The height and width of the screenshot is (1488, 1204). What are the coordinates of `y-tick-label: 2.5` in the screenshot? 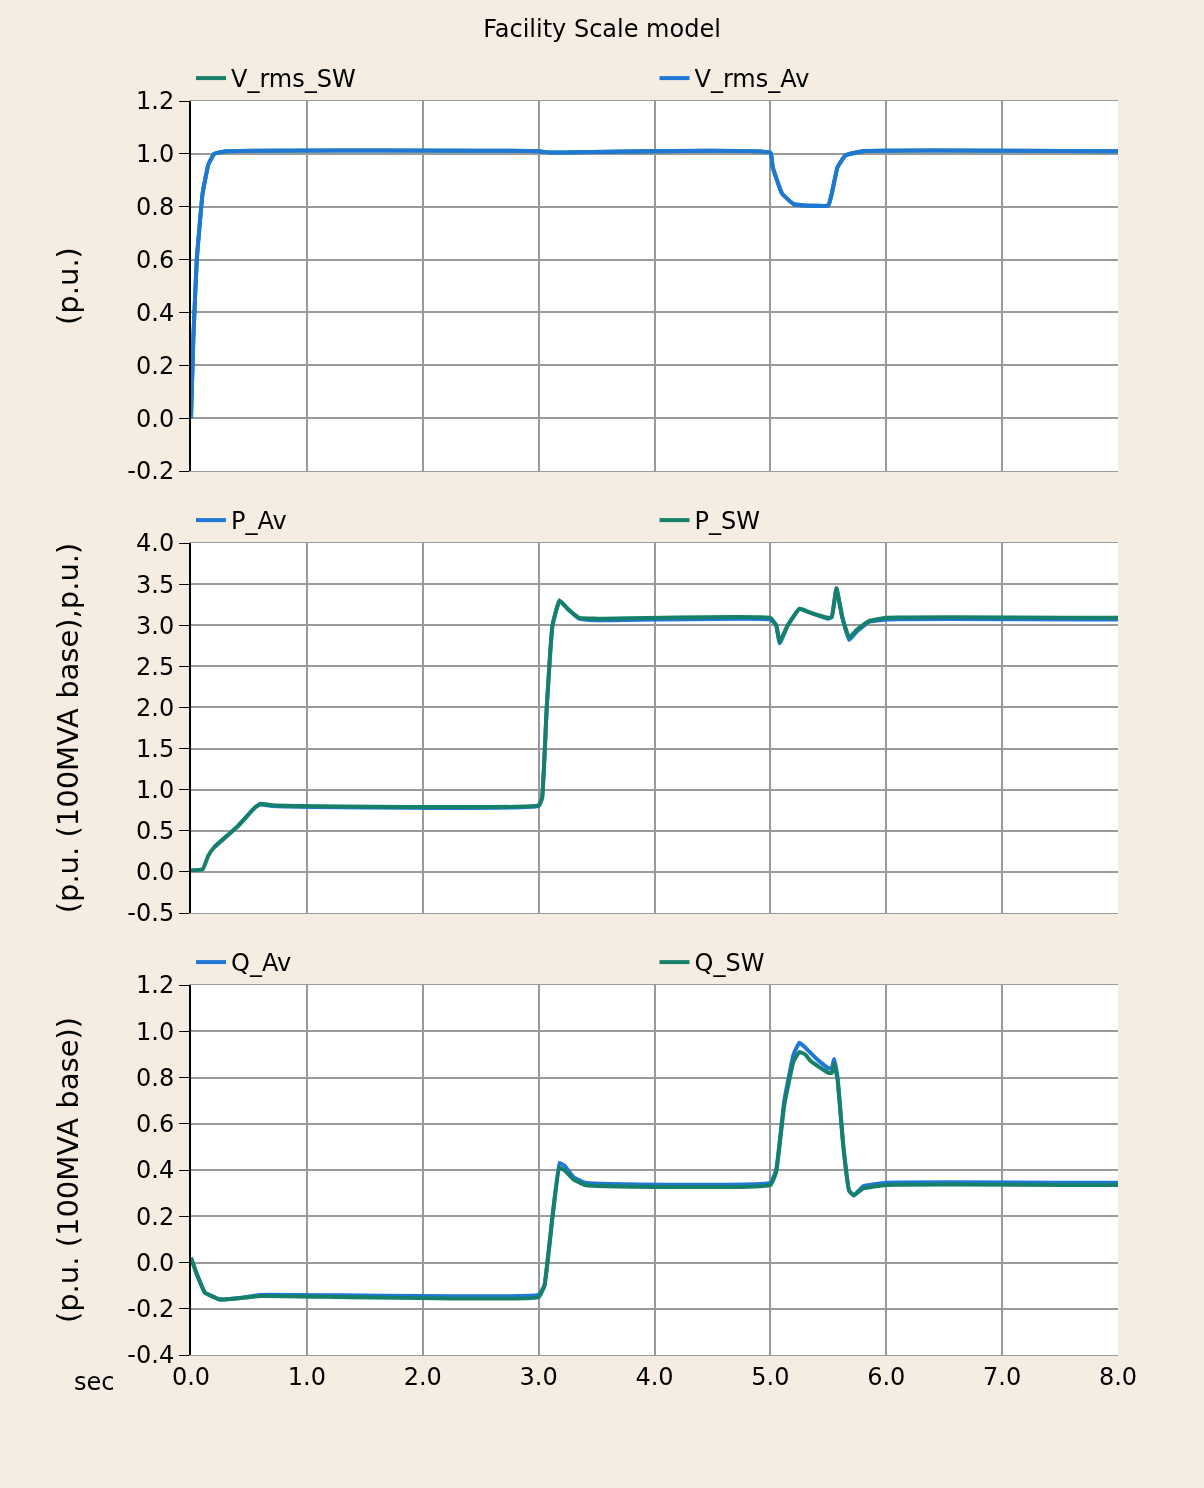 It's located at (155, 666).